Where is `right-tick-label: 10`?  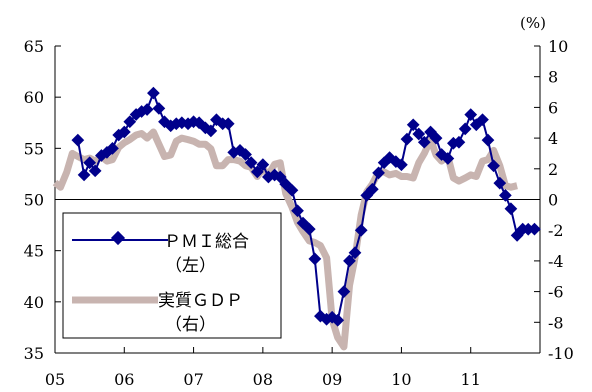
right-tick-label: 10 is located at coordinates (558, 46).